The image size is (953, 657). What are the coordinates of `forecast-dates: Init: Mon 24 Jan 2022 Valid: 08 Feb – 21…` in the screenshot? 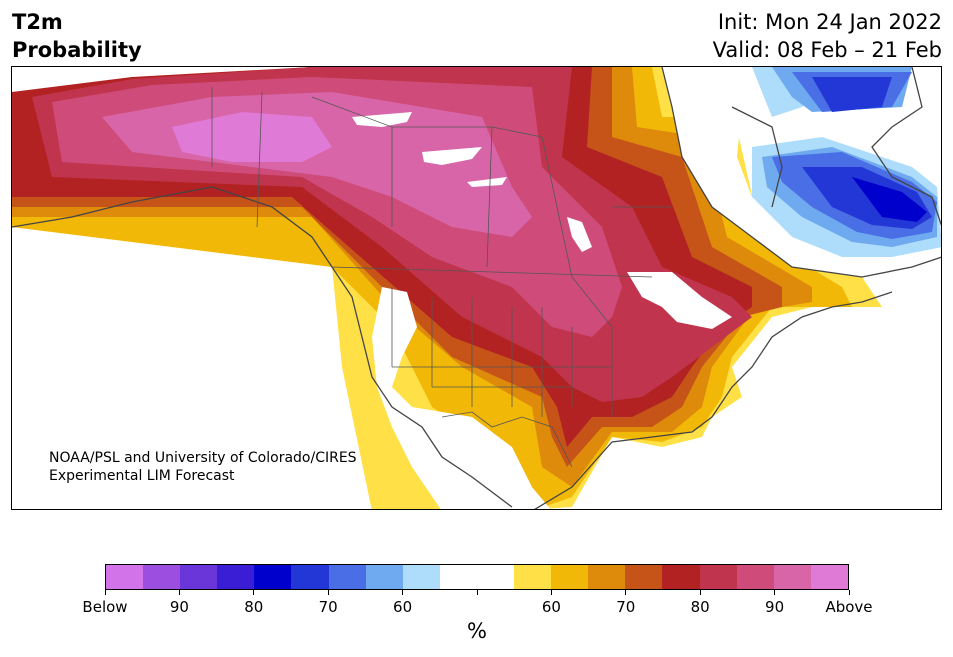 It's located at (827, 36).